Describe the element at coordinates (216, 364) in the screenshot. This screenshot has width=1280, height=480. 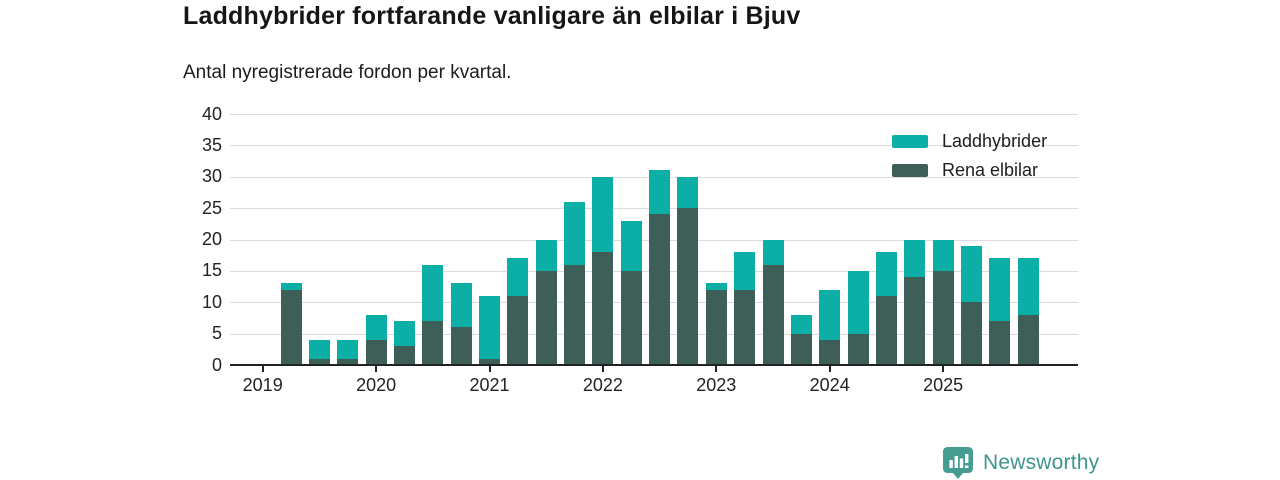
I see `y-axis-label: 0` at that location.